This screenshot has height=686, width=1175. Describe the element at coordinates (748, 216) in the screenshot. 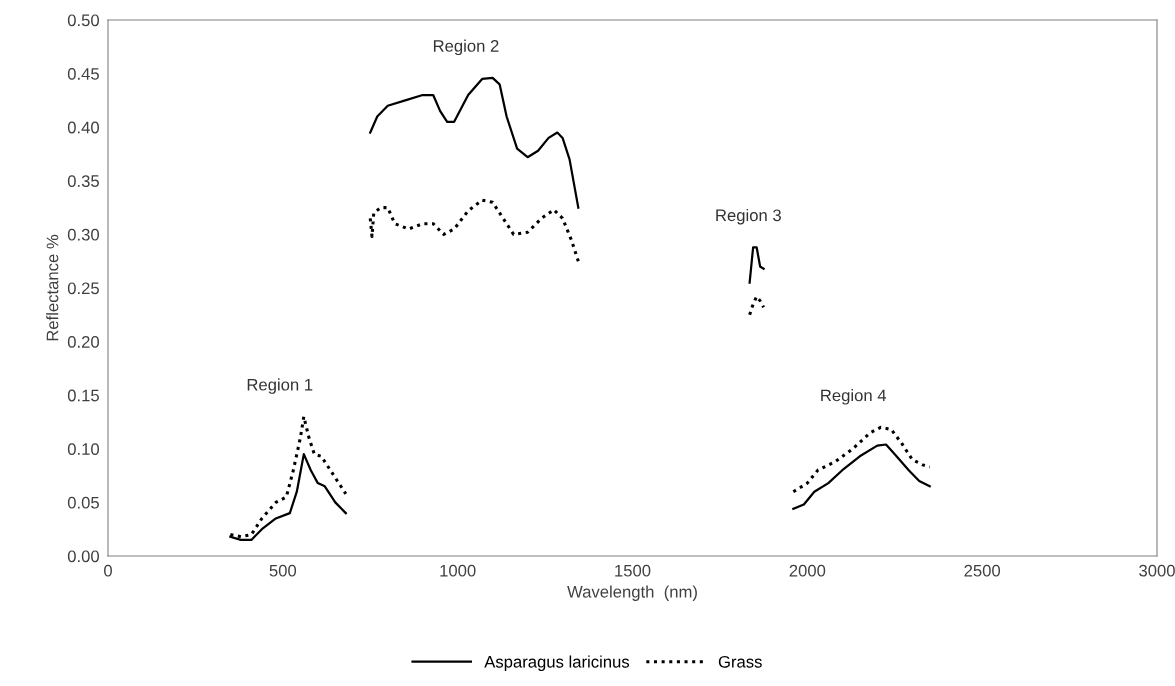

I see `annotation: Region 3` at that location.